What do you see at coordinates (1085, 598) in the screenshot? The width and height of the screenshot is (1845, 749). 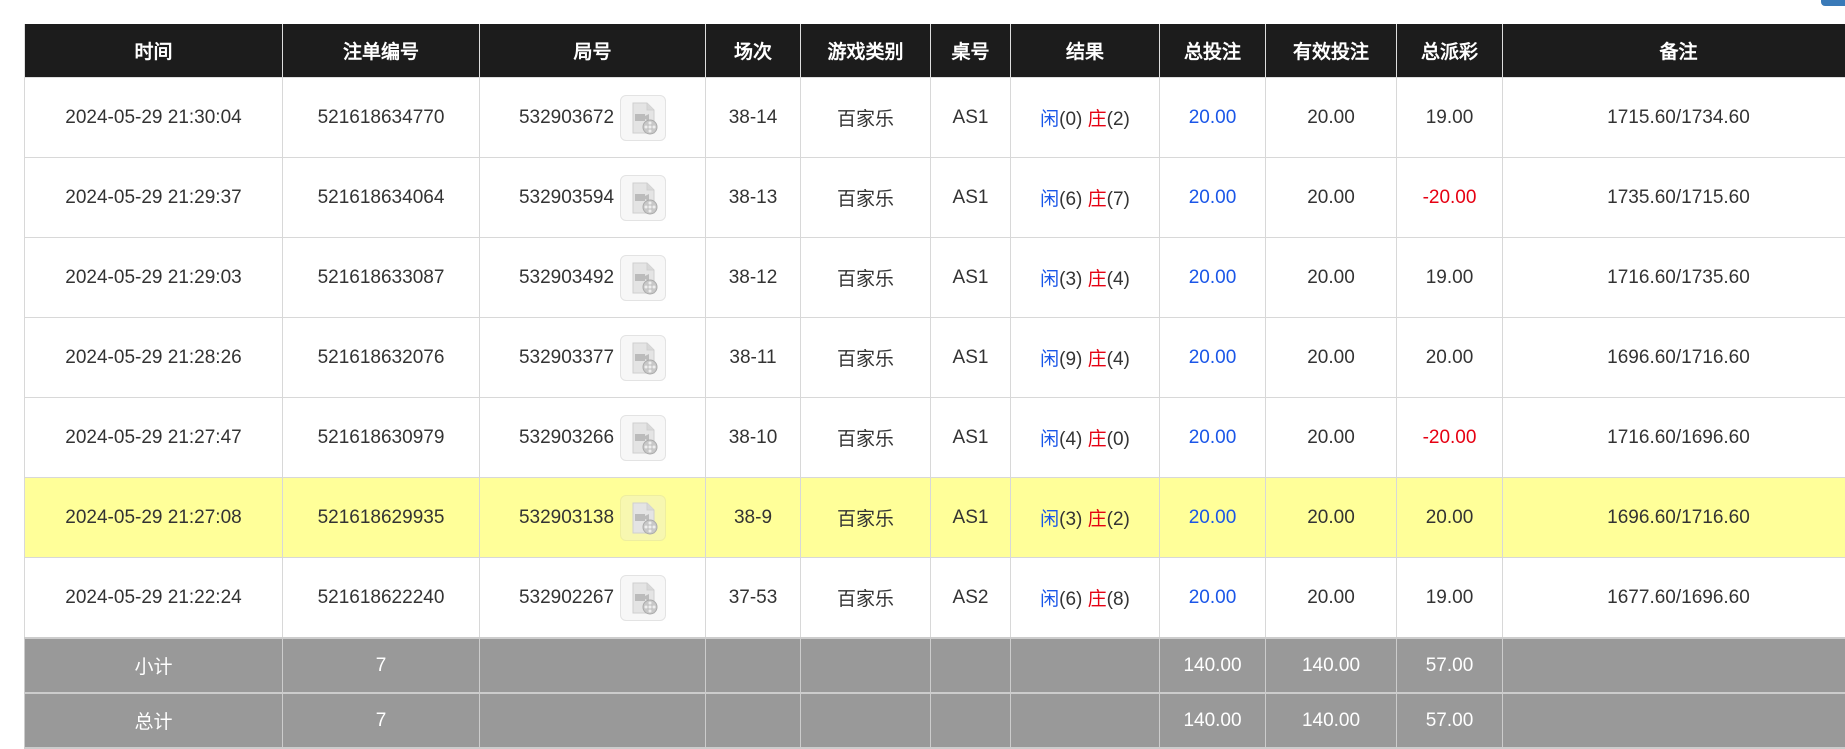 I see `cell-result: 闲(6) 庄(8)` at bounding box center [1085, 598].